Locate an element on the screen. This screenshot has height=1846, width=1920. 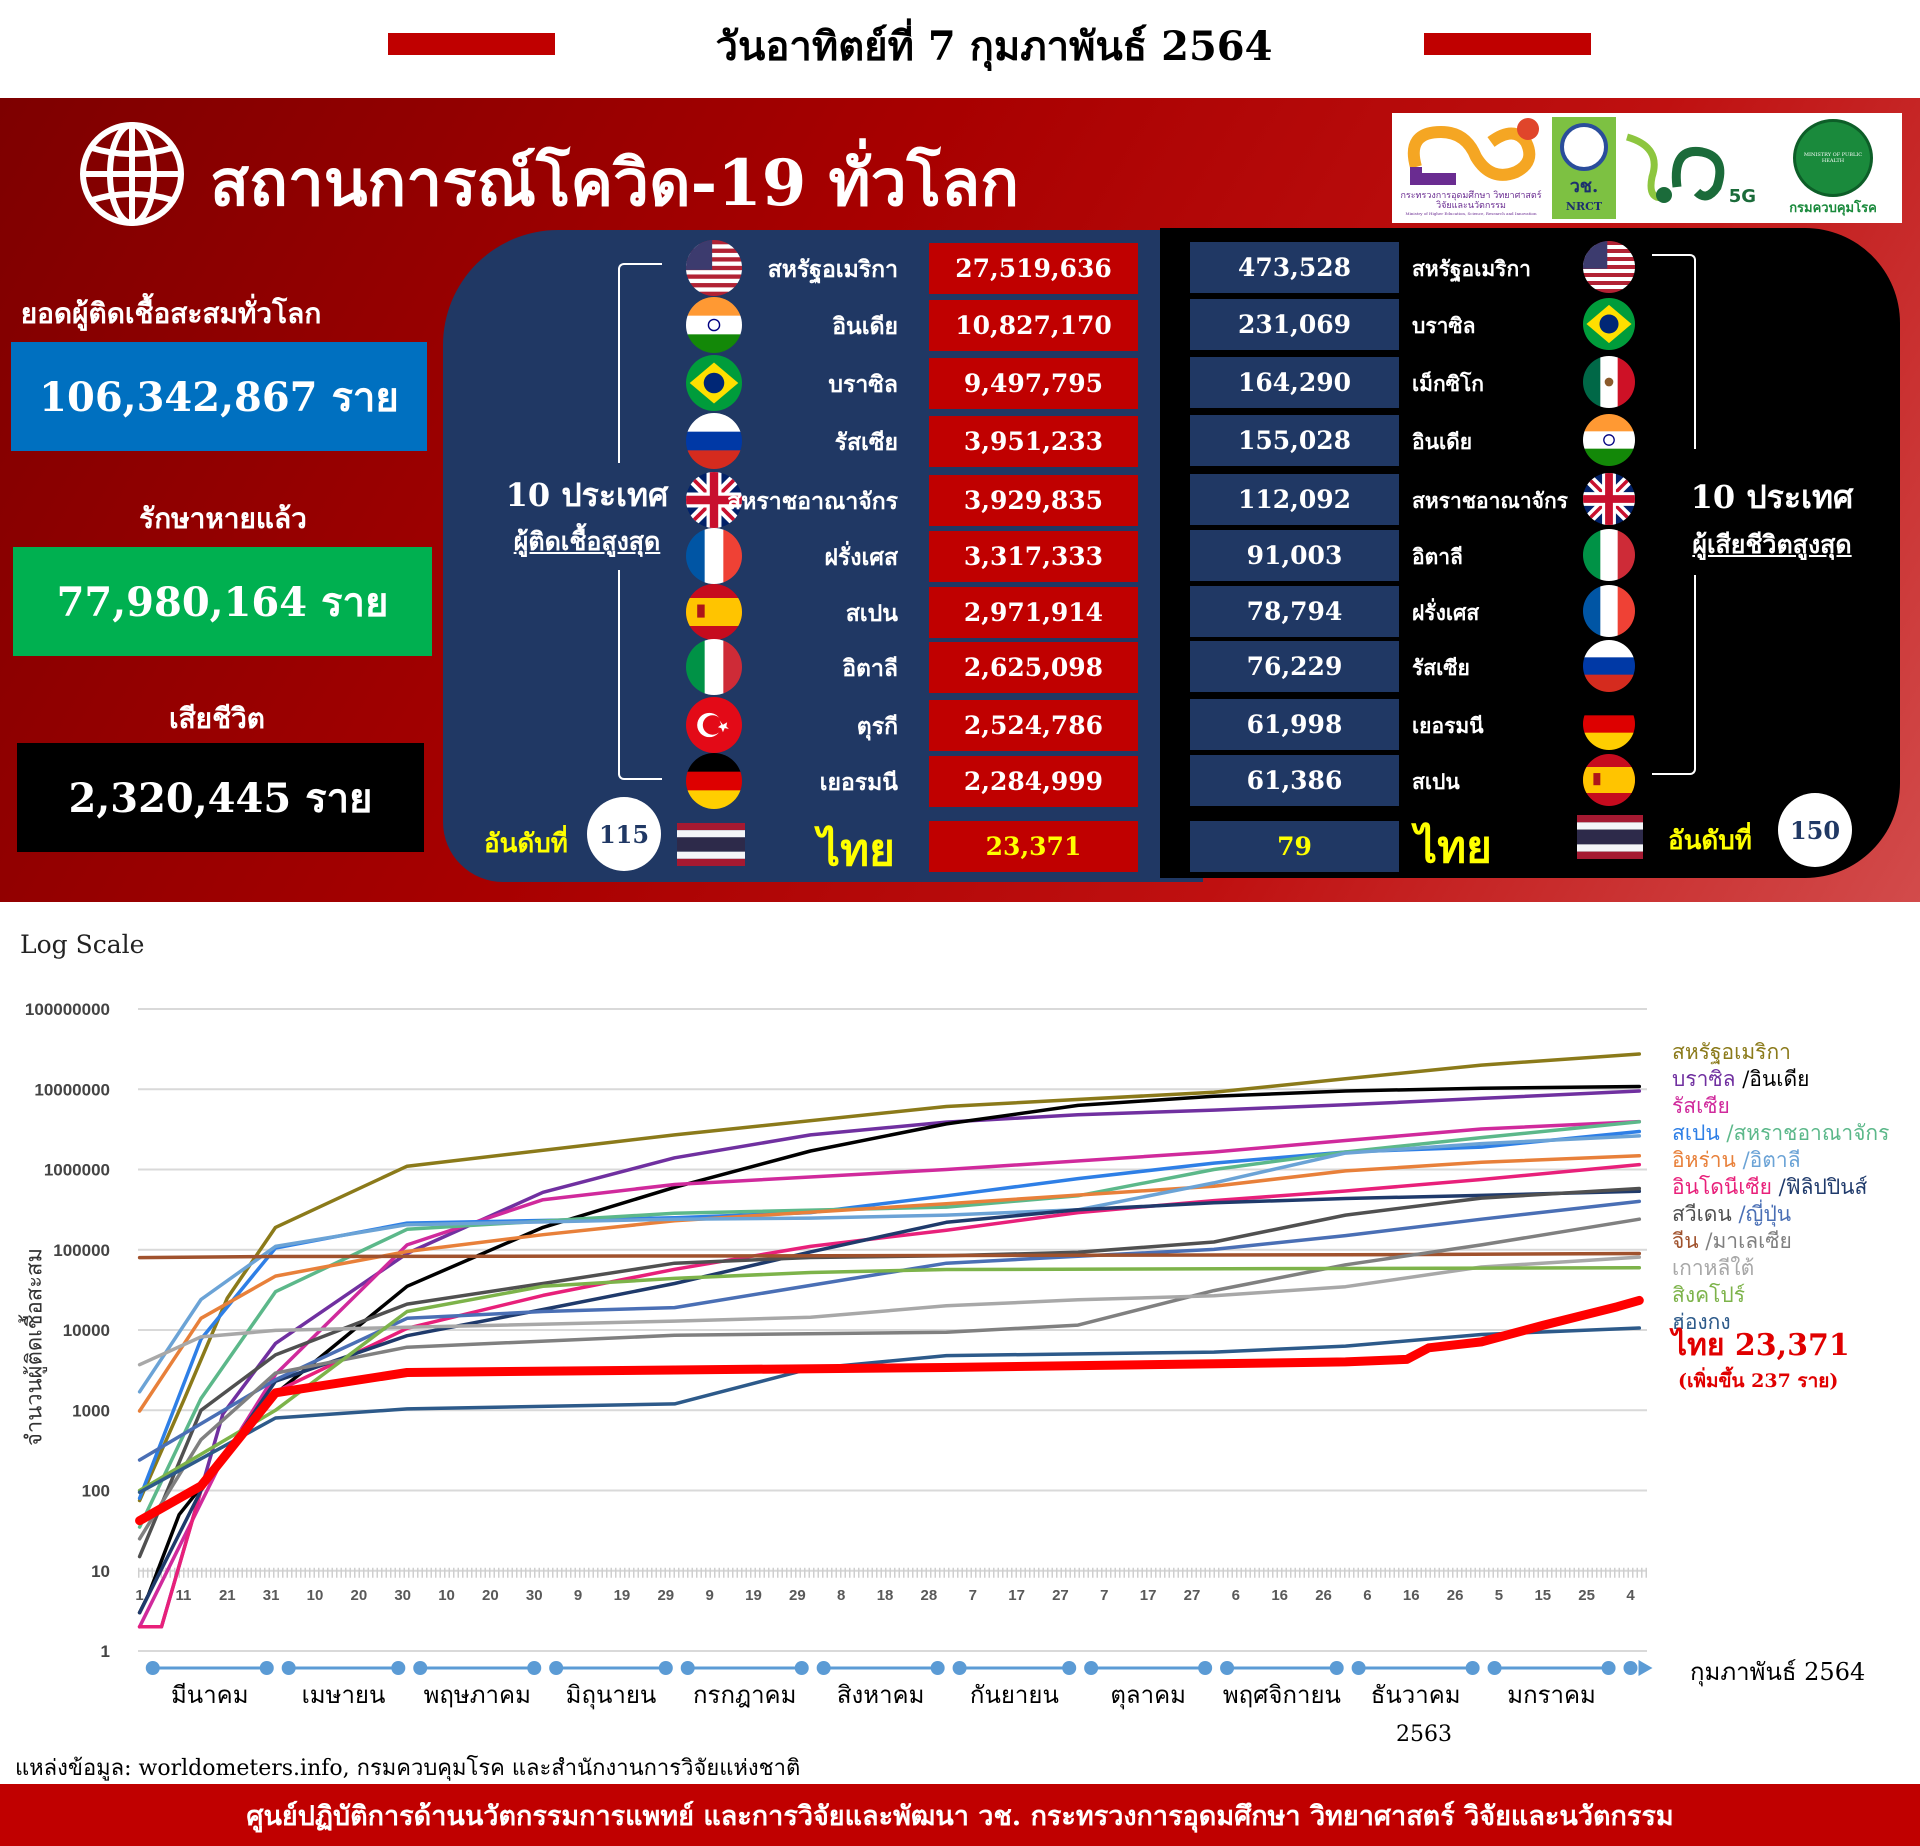
deaths-country-value: 61,998 is located at coordinates (1294, 724).